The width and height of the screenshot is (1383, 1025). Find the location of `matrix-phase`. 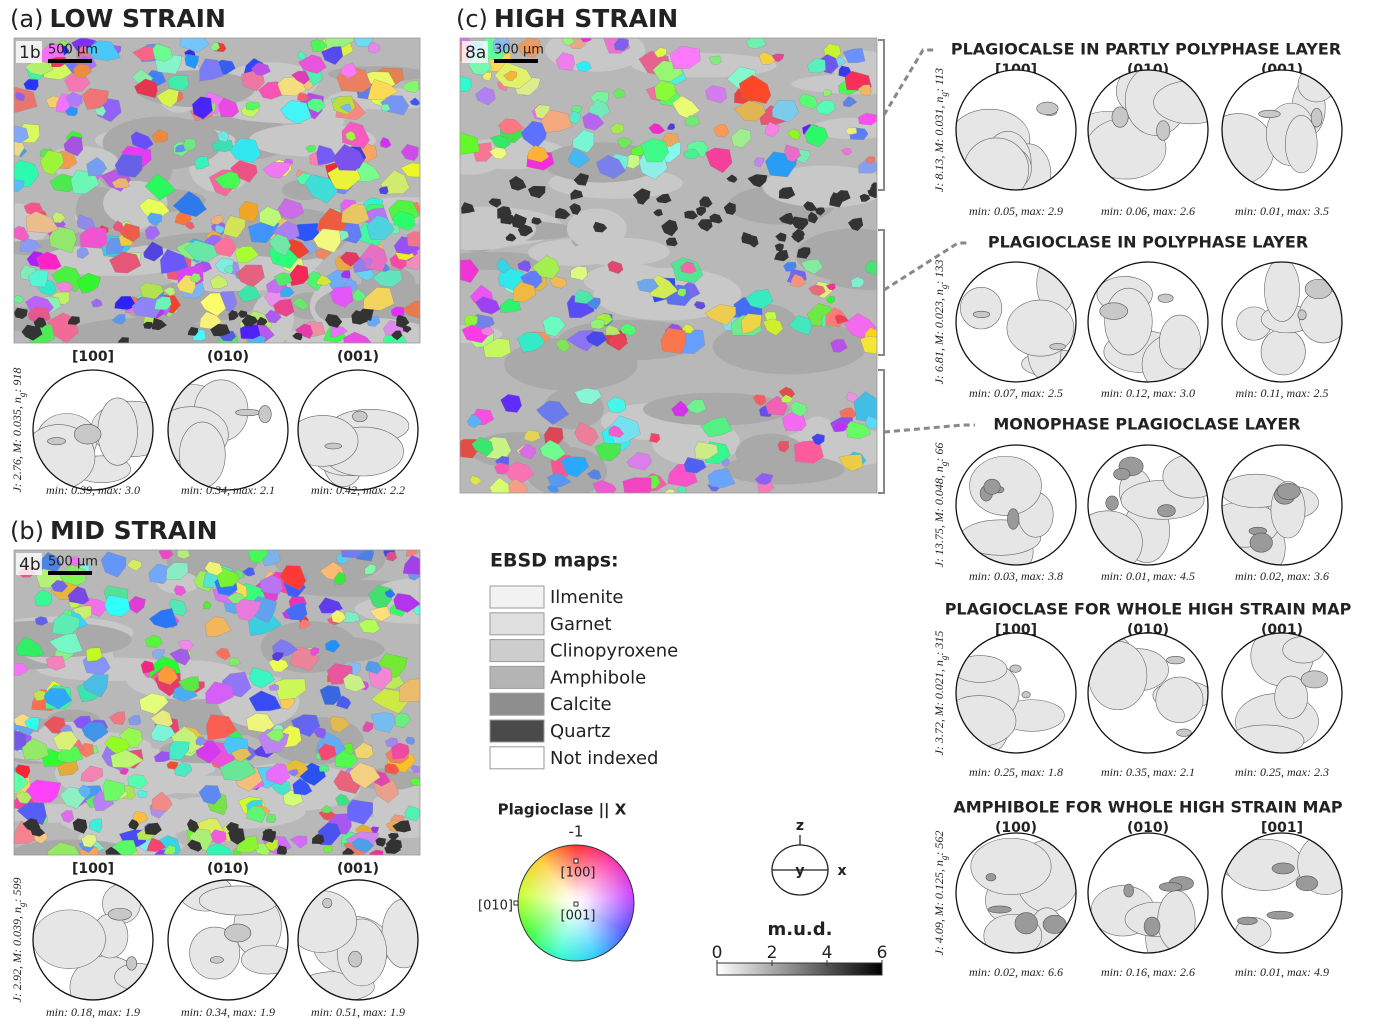

matrix-phase is located at coordinates (309, 647).